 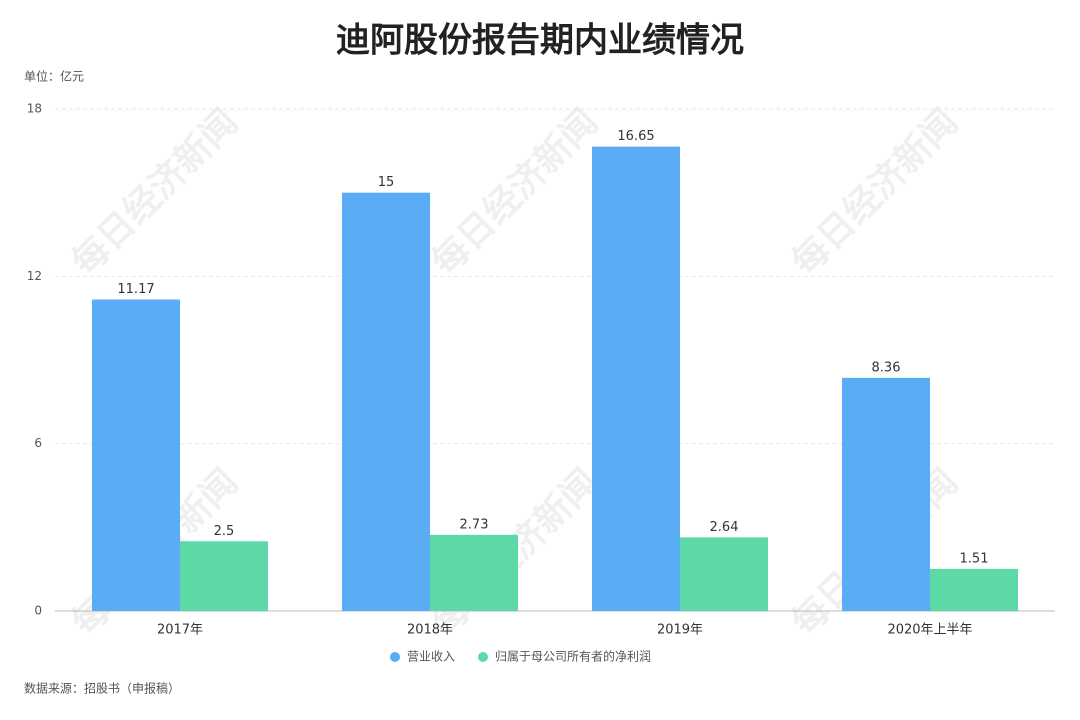 I want to click on value-label: 15, so click(x=386, y=182).